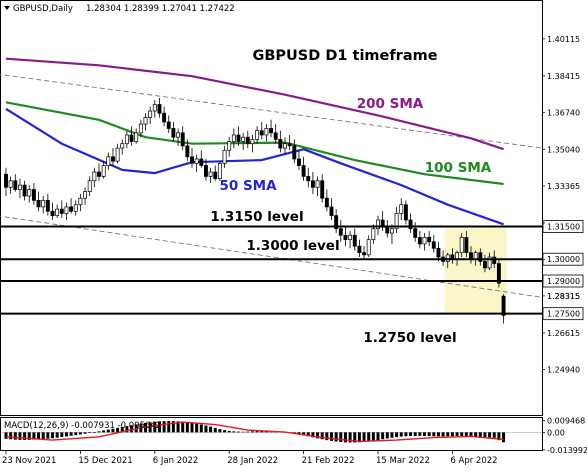  Describe the element at coordinates (563, 39) in the screenshot. I see `price-tick-label: 1.40115` at that location.